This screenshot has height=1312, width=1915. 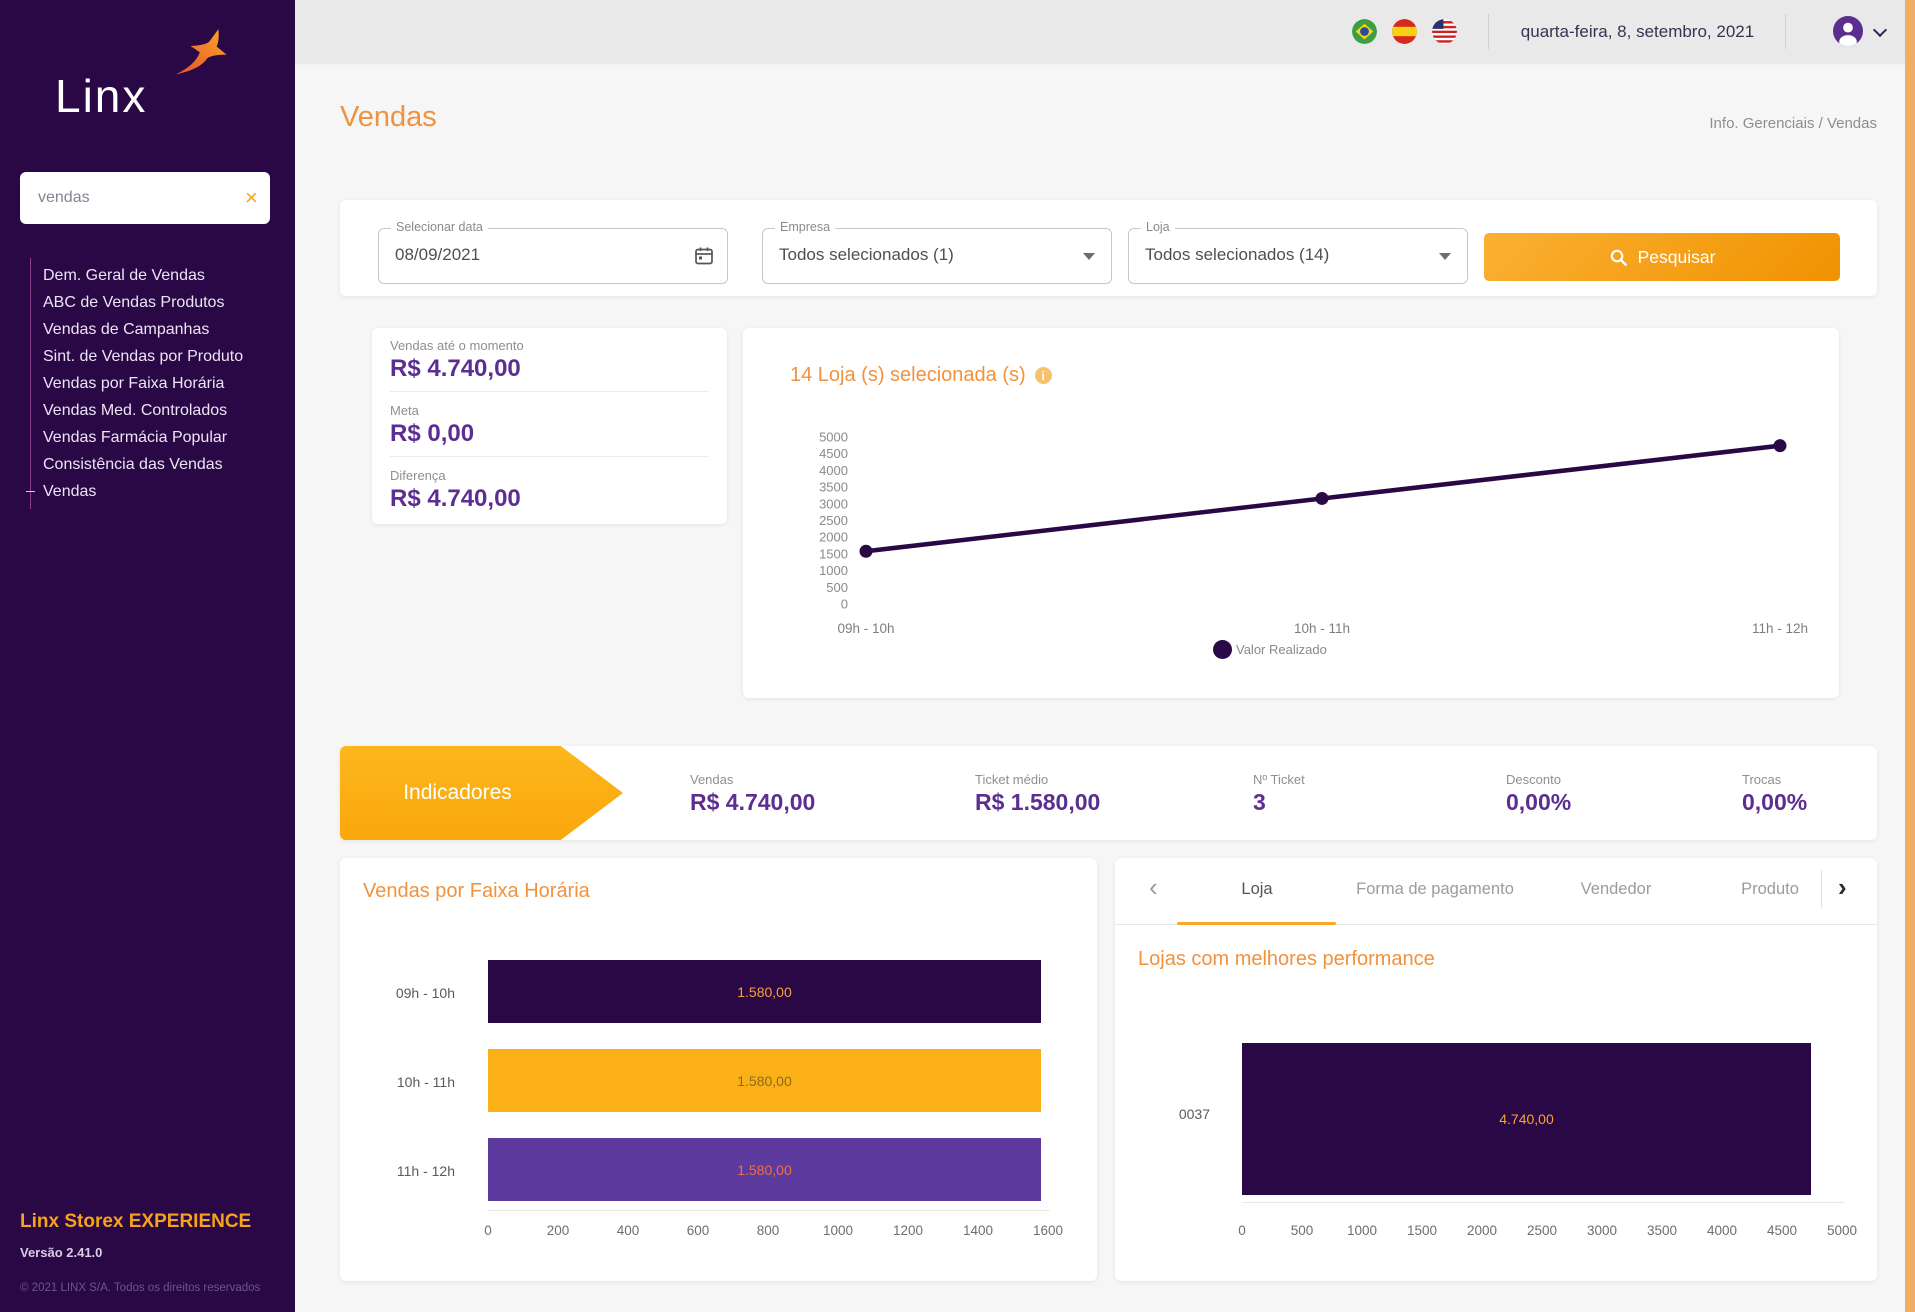 What do you see at coordinates (1842, 1230) in the screenshot?
I see `axis-tick-label: 5000` at bounding box center [1842, 1230].